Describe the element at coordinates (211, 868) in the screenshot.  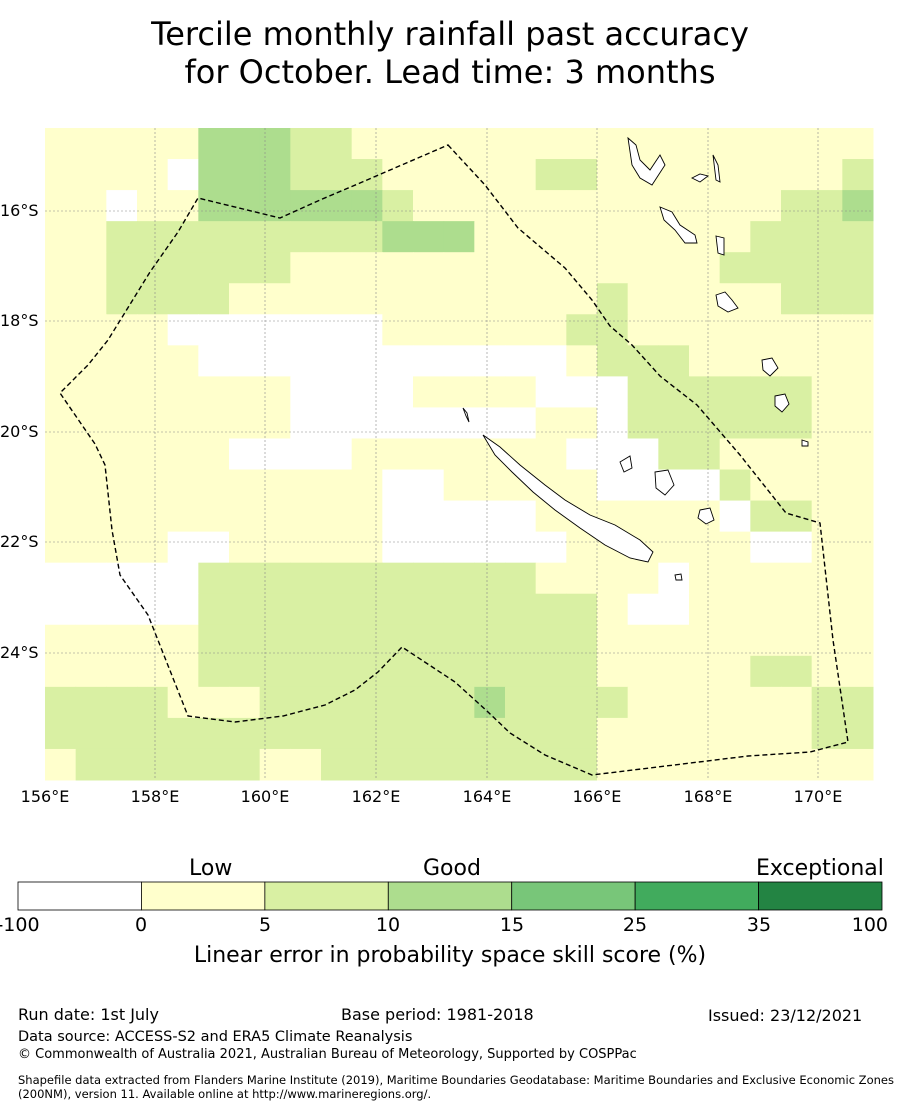
I see `category-low: Low` at that location.